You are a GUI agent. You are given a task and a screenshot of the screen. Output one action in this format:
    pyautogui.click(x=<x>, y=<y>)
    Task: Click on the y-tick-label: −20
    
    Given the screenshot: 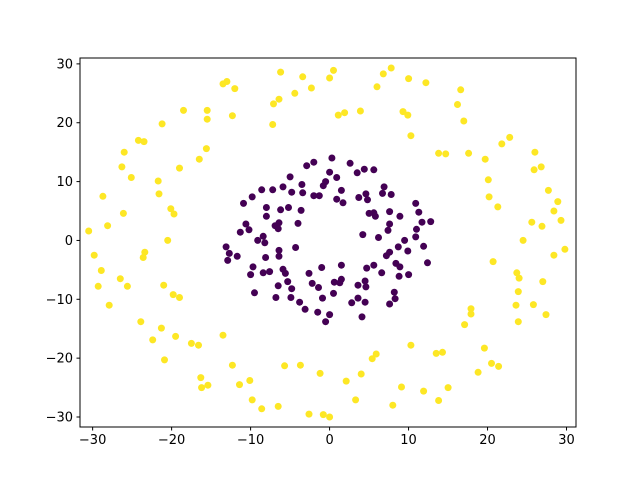 What is the action you would take?
    pyautogui.click(x=59, y=359)
    